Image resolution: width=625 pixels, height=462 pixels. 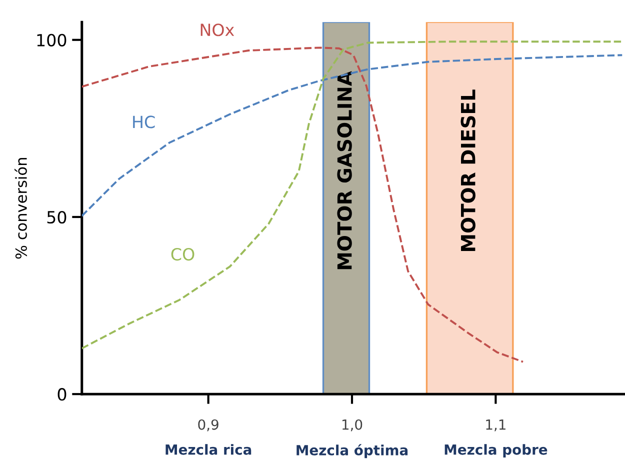 What do you see at coordinates (344, 170) in the screenshot?
I see `band-label: MOTOR GASOLINA` at bounding box center [344, 170].